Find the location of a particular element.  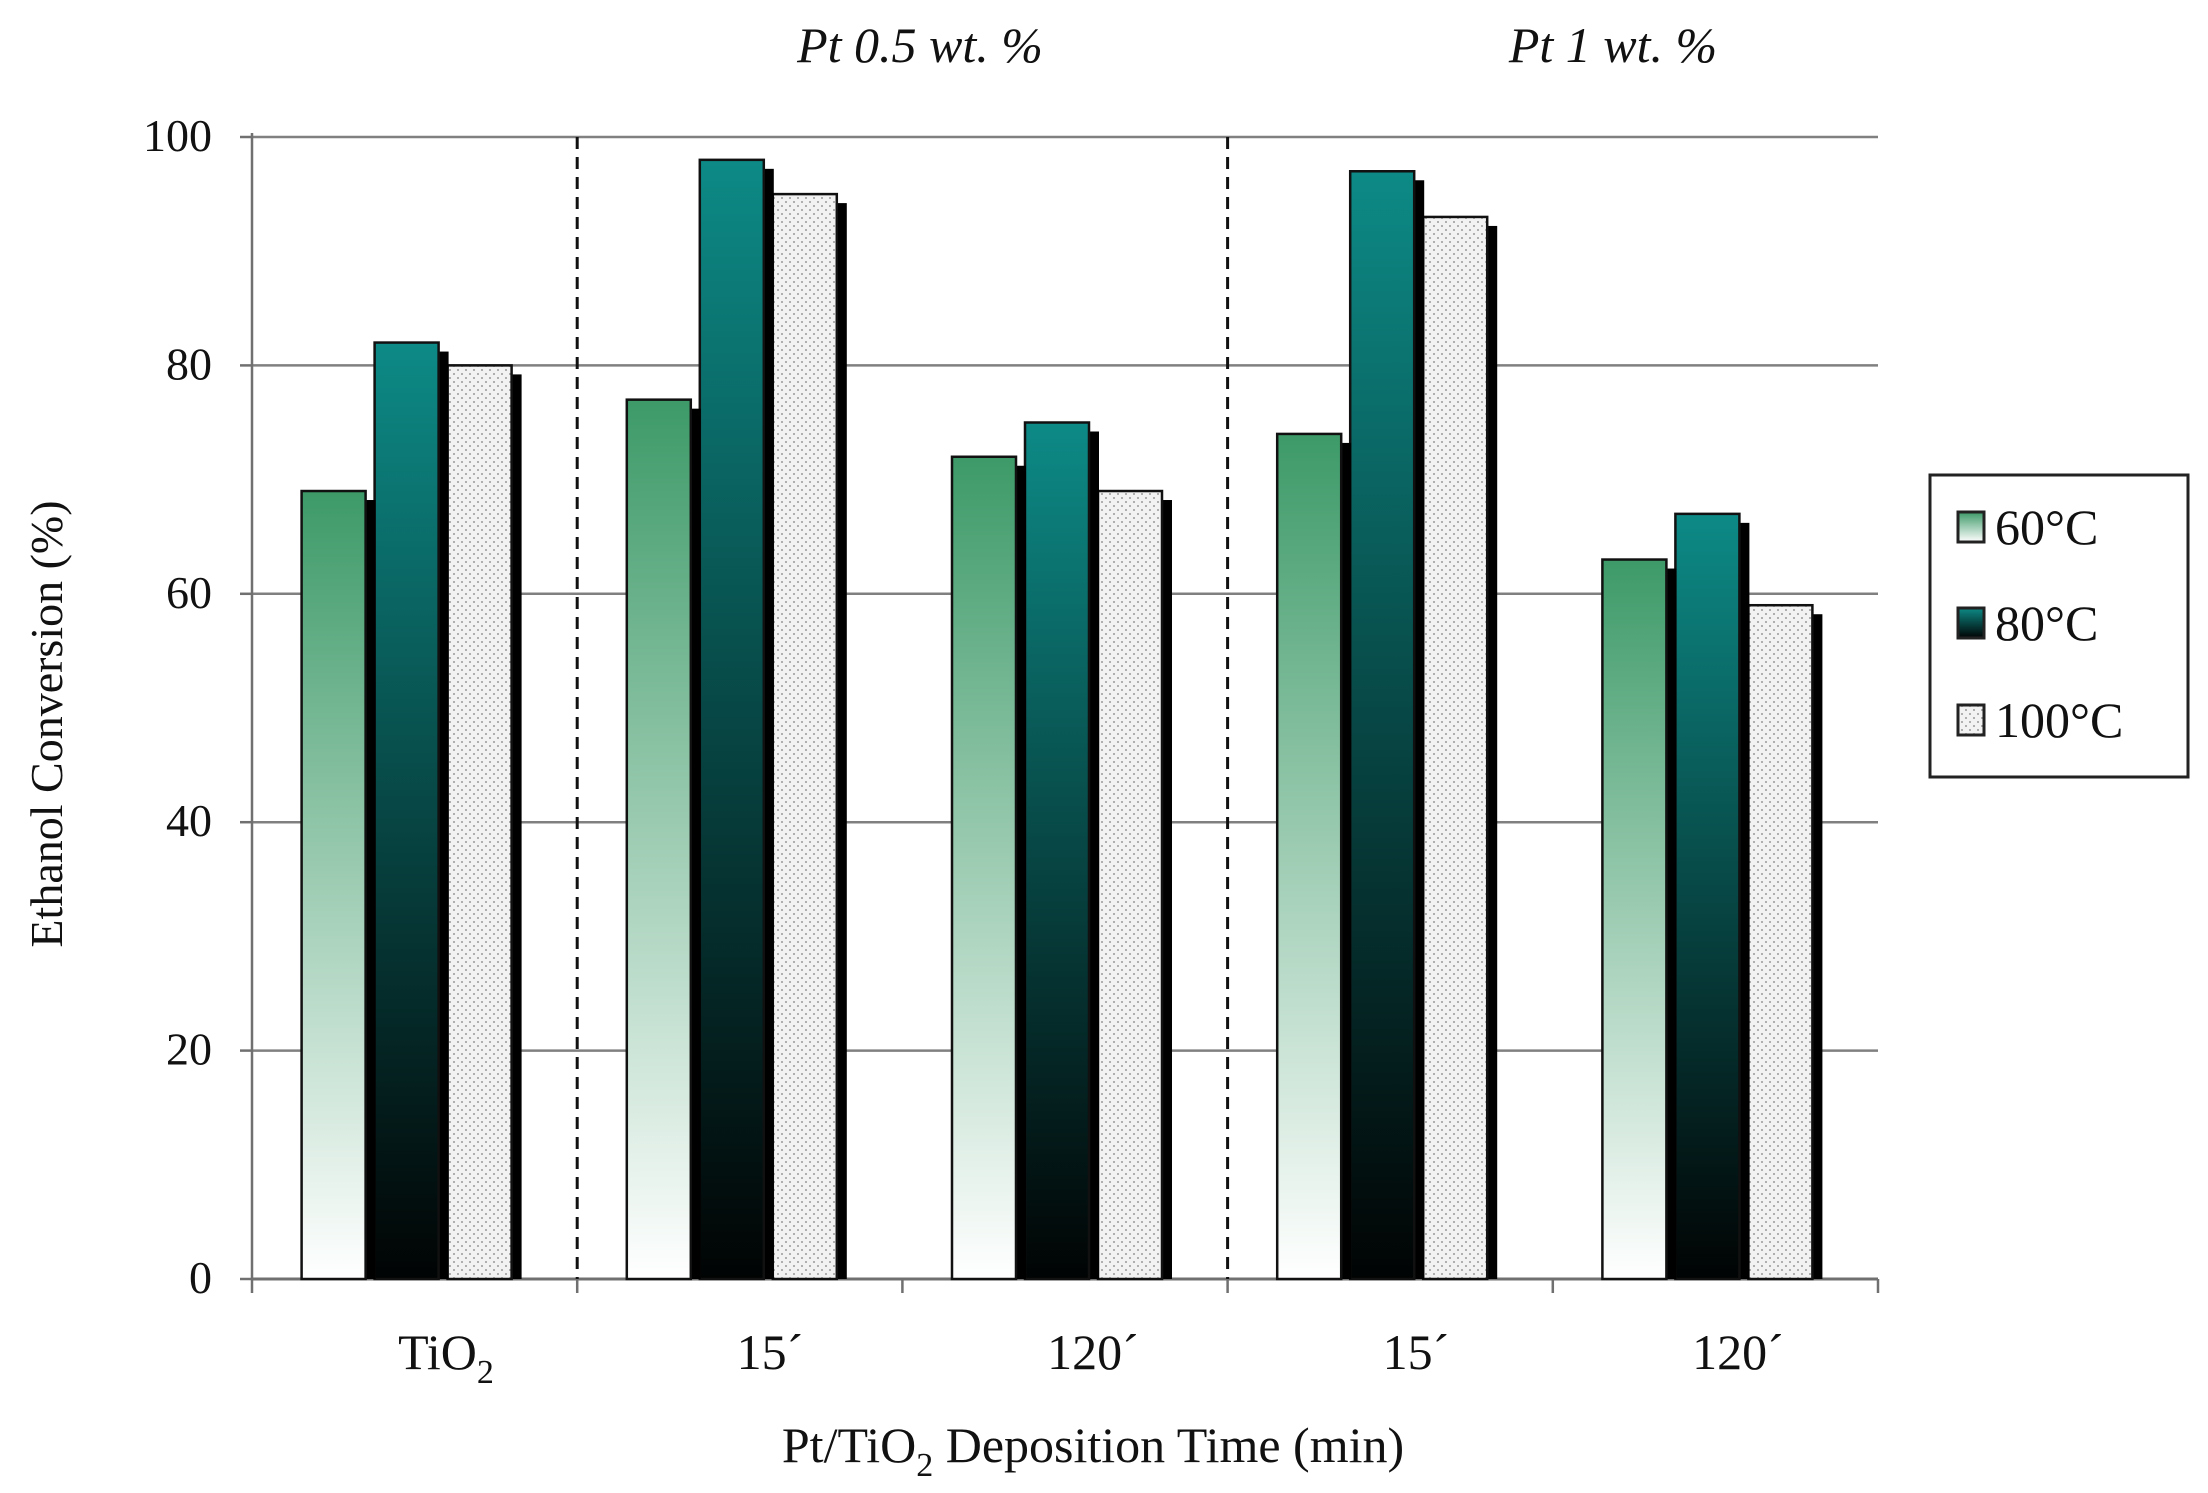

legend-label-100: 100°C is located at coordinates (2059, 720).